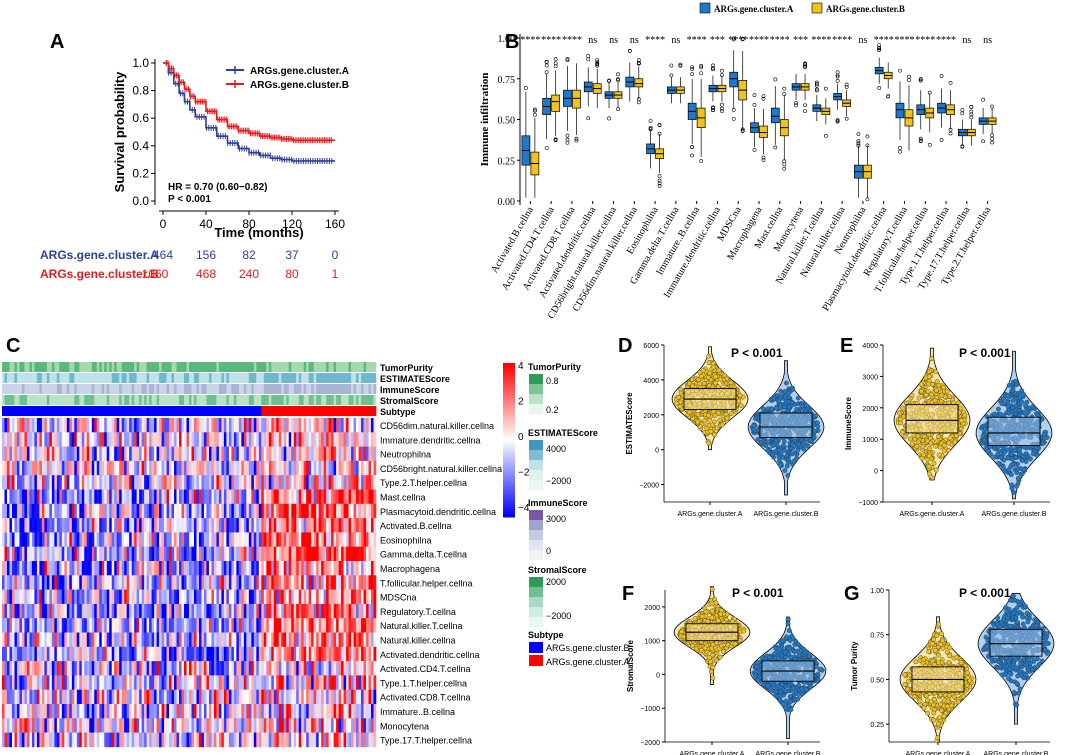 The image size is (1072, 755). What do you see at coordinates (536, 465) in the screenshot?
I see `legend-swatch-estimate` at bounding box center [536, 465].